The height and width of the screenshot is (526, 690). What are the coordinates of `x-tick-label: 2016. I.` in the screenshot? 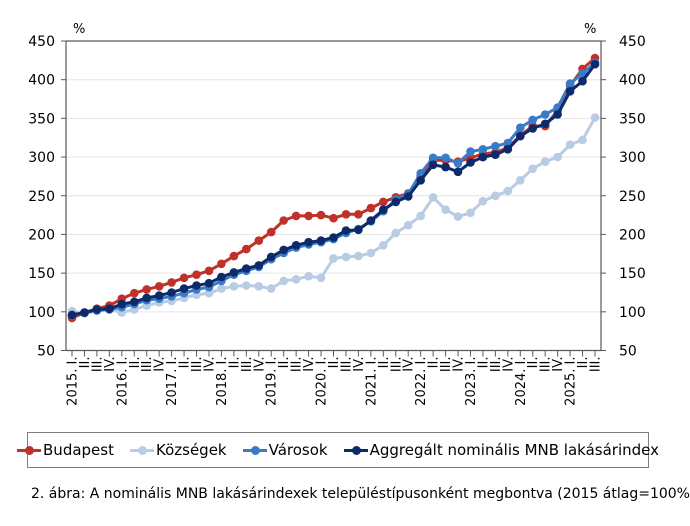 It's located at (122, 381).